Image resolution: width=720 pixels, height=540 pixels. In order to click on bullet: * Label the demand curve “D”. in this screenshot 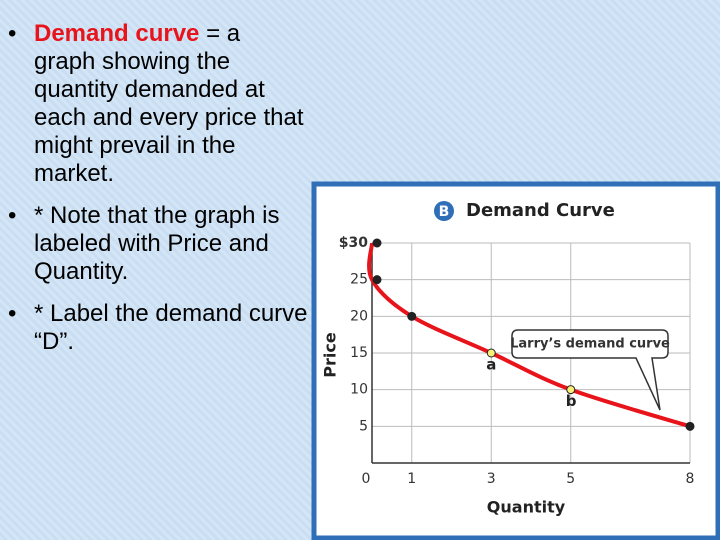, I will do `click(158, 328)`.